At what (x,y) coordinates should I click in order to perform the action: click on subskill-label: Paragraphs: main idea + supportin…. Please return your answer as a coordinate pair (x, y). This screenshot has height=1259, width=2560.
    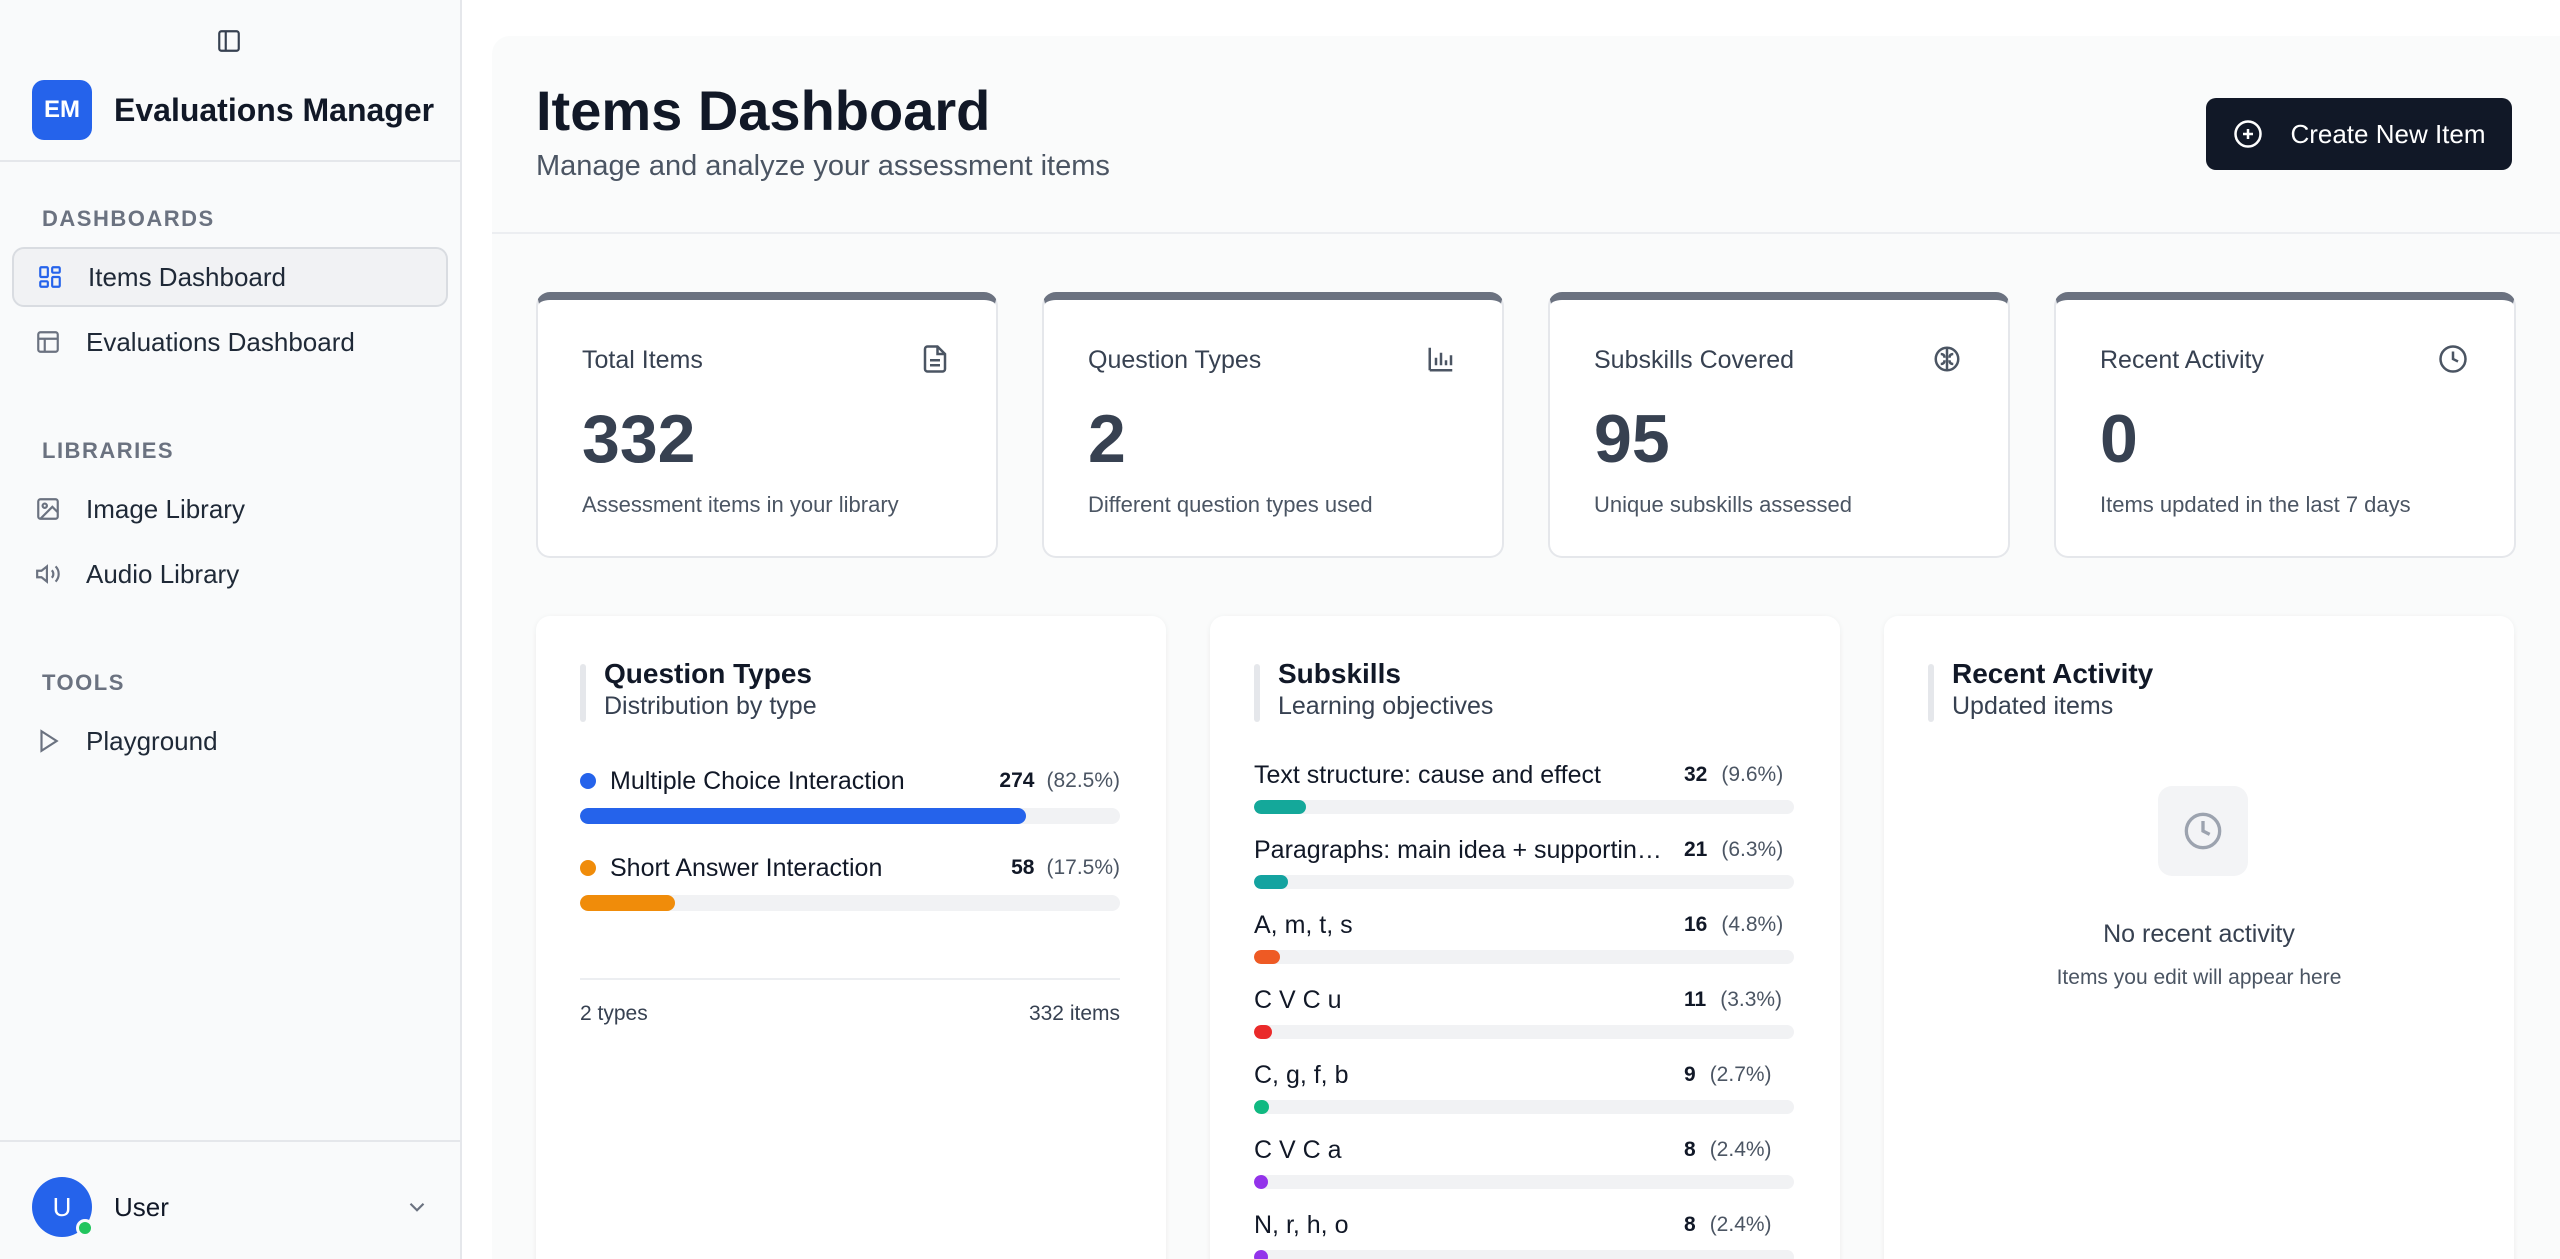
    Looking at the image, I should click on (1458, 849).